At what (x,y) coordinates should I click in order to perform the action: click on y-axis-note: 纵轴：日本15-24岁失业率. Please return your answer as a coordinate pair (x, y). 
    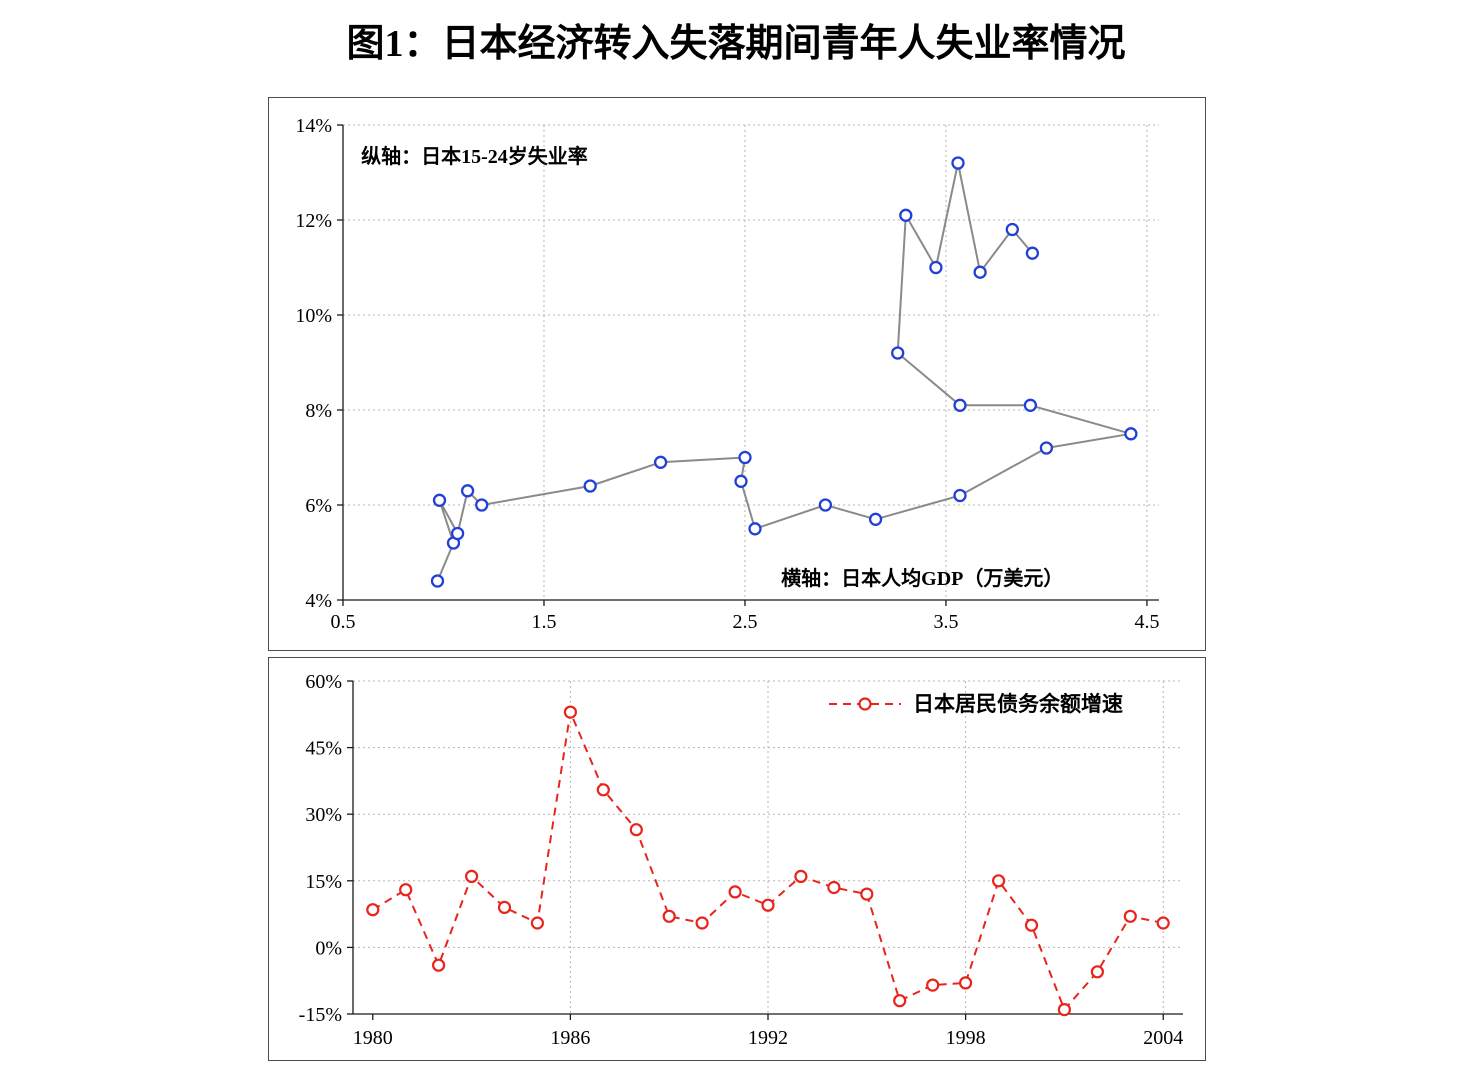
    Looking at the image, I should click on (474, 156).